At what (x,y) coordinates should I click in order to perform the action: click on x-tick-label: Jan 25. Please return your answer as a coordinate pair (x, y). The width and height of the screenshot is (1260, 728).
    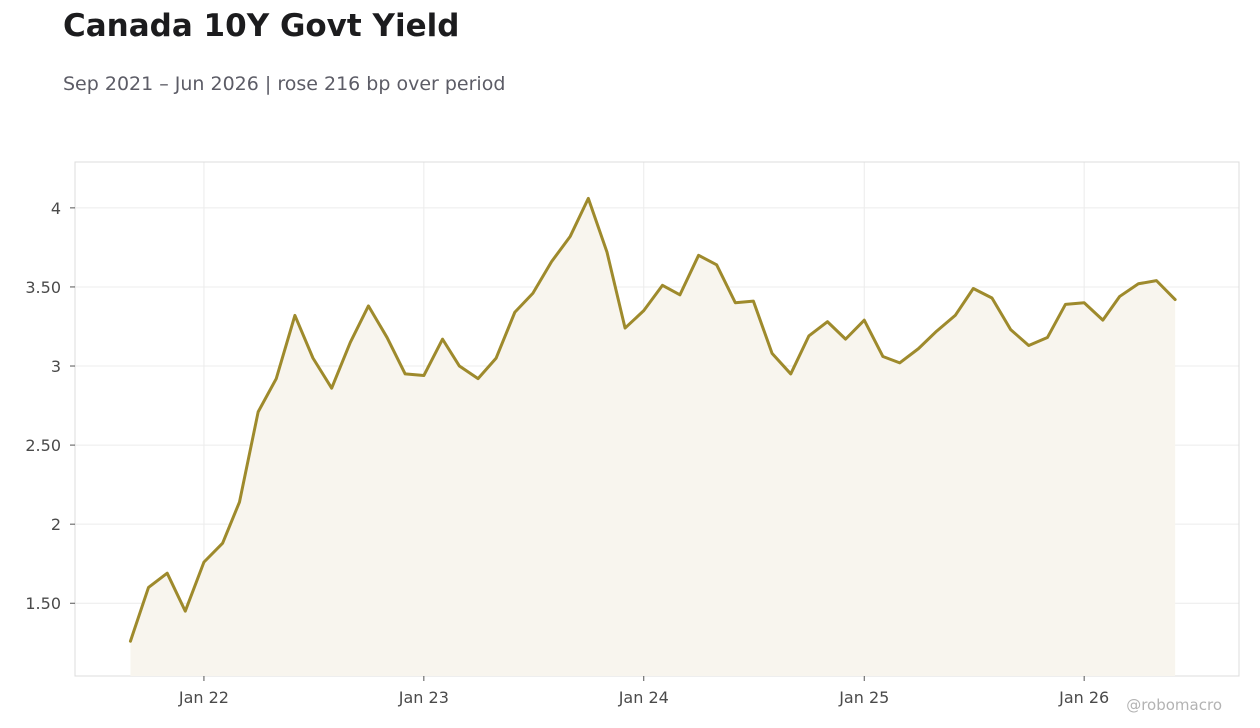
    Looking at the image, I should click on (863, 697).